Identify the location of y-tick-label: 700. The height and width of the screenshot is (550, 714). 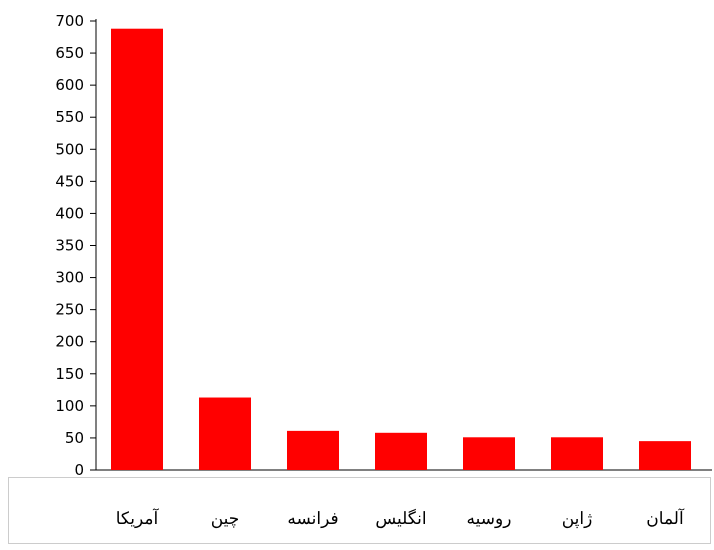
(69, 21).